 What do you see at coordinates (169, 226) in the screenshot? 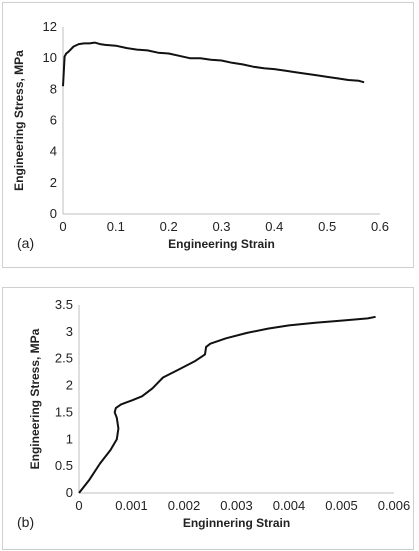
I see `x-tick-label: 0.2` at bounding box center [169, 226].